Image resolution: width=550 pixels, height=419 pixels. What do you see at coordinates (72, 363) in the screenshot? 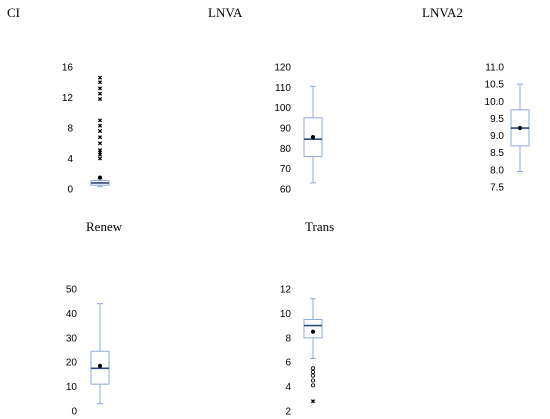
I see `y-tick-label: 20` at bounding box center [72, 363].